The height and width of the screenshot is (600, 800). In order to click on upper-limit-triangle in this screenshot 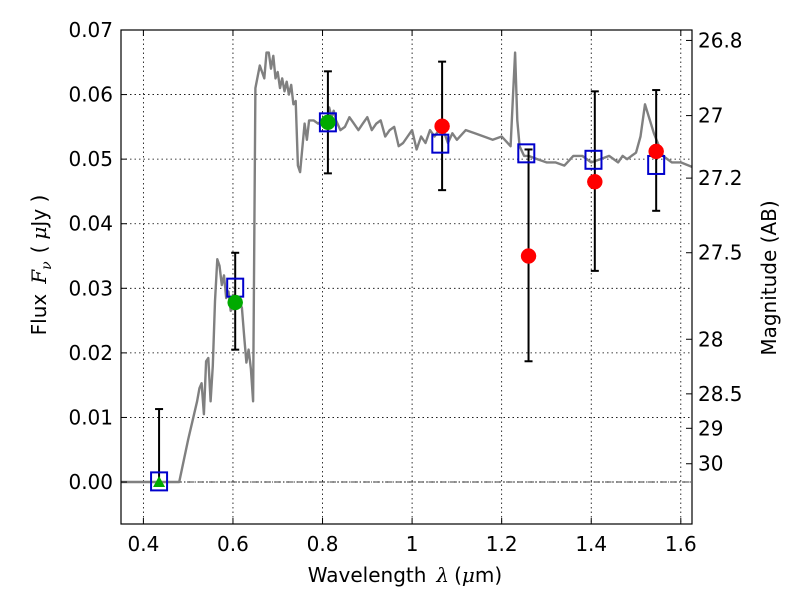, I will do `click(159, 482)`.